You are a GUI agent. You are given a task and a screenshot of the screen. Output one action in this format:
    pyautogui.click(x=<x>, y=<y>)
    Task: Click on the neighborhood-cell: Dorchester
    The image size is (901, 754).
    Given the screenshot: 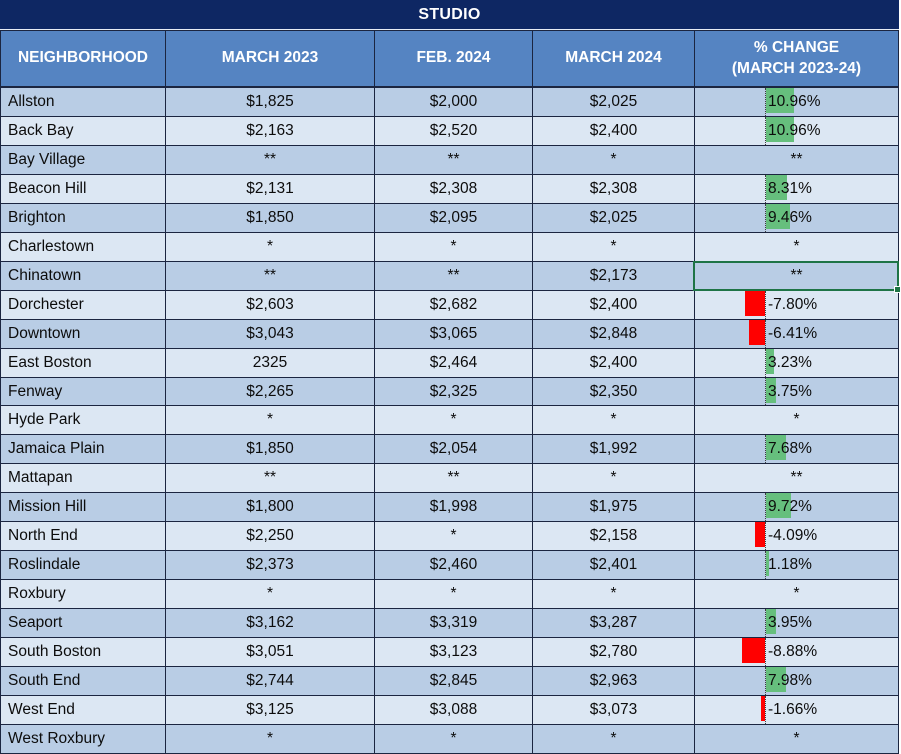 What is the action you would take?
    pyautogui.click(x=83, y=305)
    